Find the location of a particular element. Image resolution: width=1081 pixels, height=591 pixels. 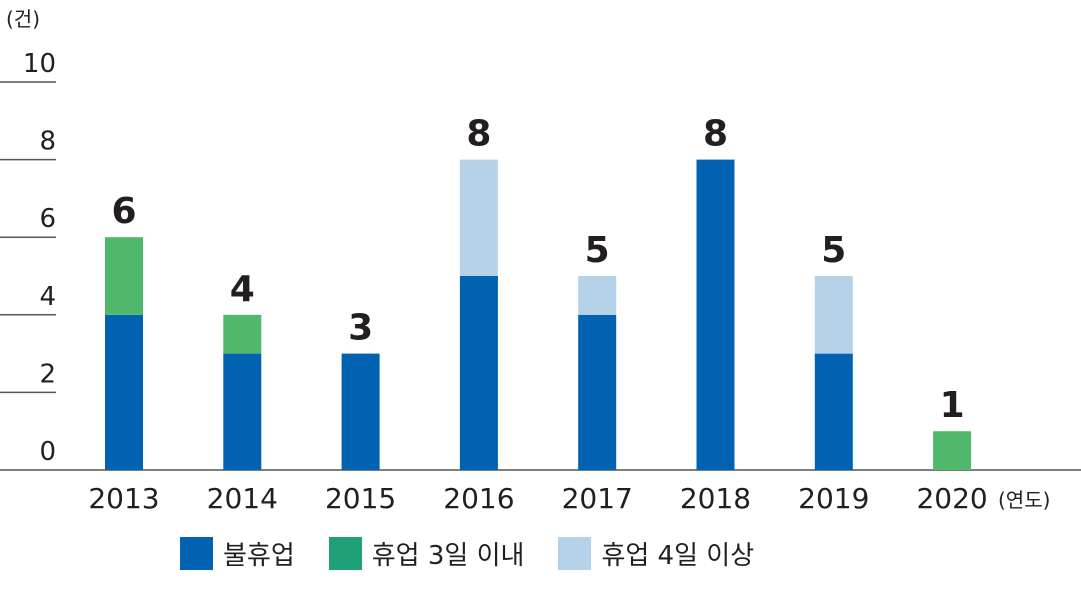

x-tick-label: 2019 is located at coordinates (833, 498).